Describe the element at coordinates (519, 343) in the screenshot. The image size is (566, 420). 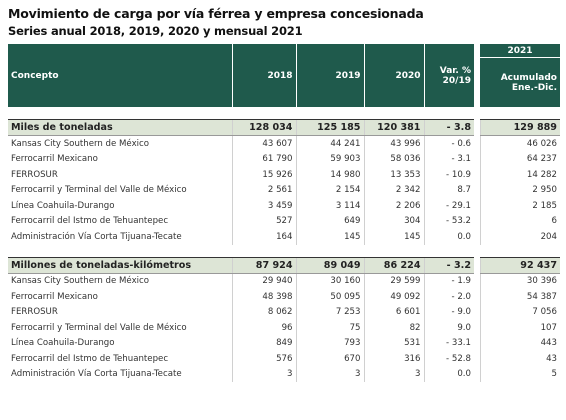
I see `cell: 443` at that location.